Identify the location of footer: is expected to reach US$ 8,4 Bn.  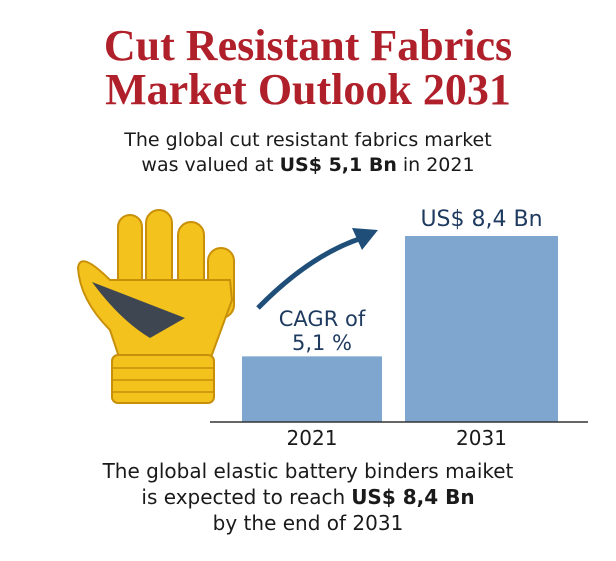
(307, 497).